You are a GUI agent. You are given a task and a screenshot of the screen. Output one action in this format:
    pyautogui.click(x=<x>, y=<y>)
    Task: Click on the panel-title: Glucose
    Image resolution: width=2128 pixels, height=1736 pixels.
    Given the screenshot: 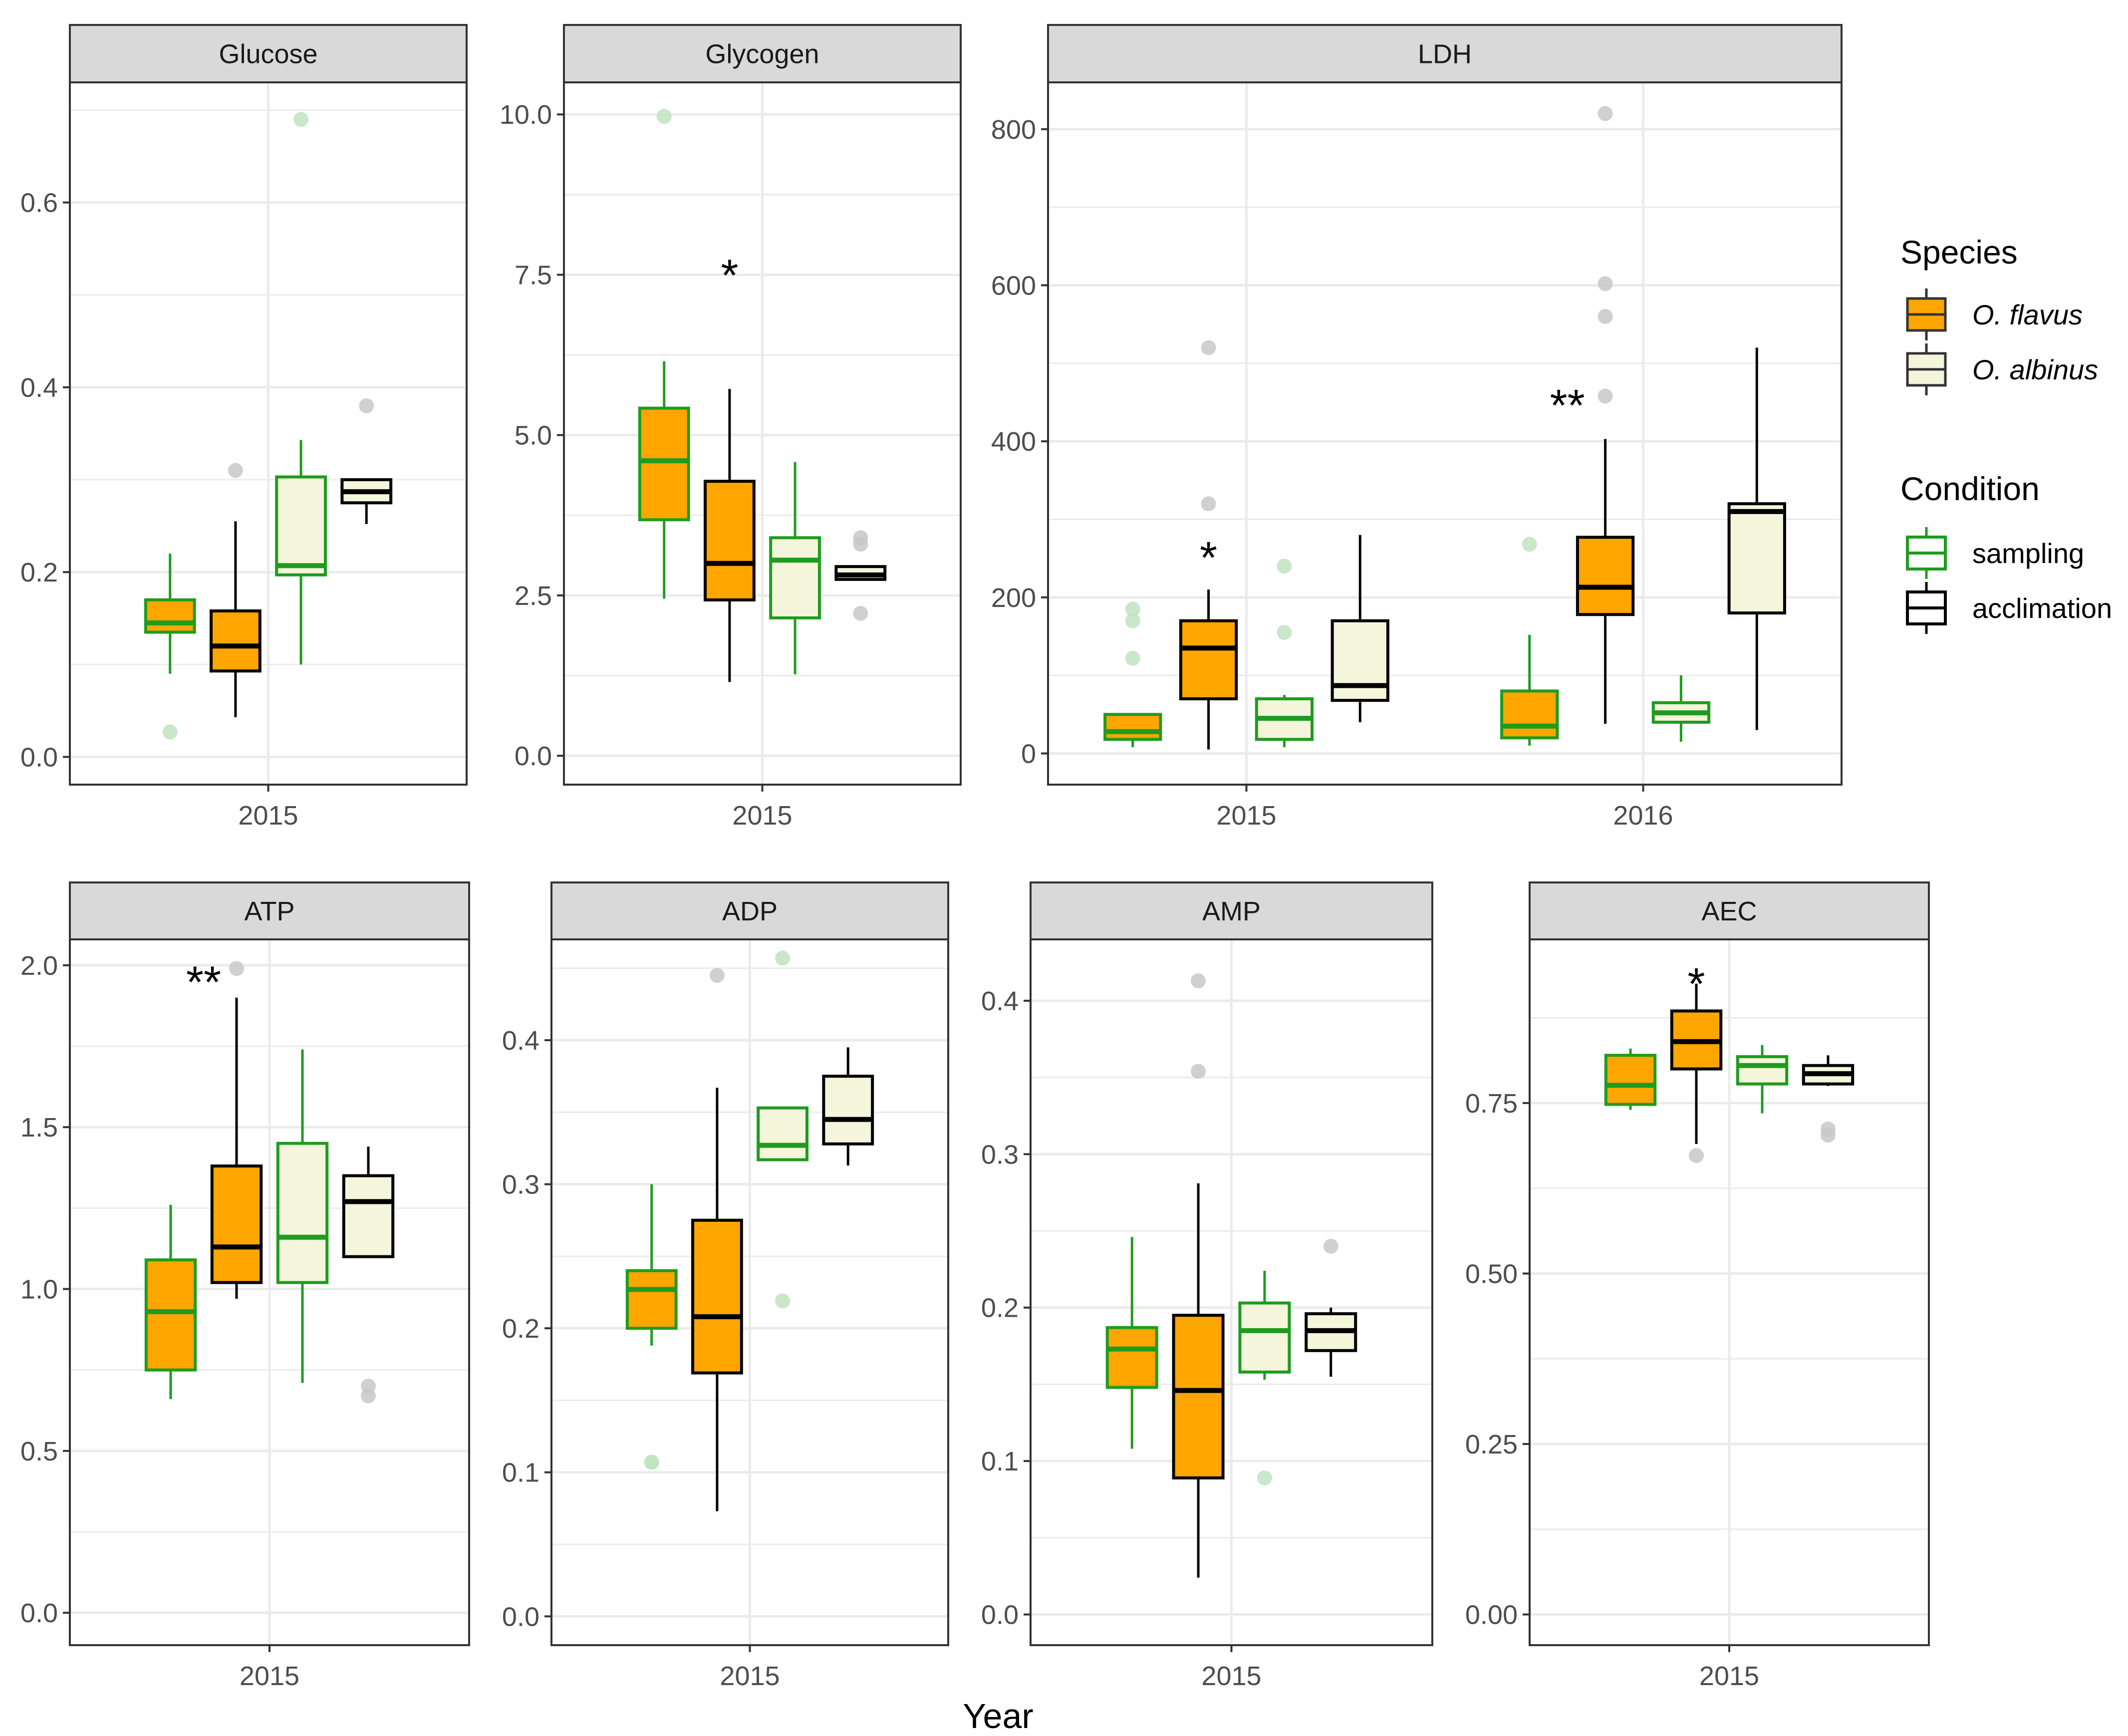 What is the action you would take?
    pyautogui.click(x=268, y=54)
    